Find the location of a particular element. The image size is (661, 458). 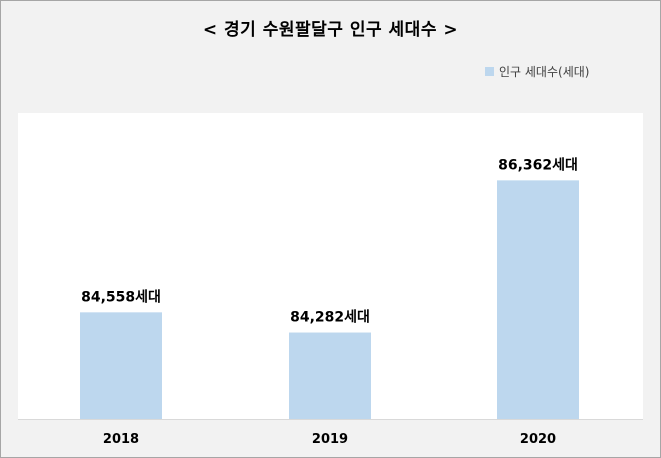

x-tick-label-2018: 2018 is located at coordinates (121, 439).